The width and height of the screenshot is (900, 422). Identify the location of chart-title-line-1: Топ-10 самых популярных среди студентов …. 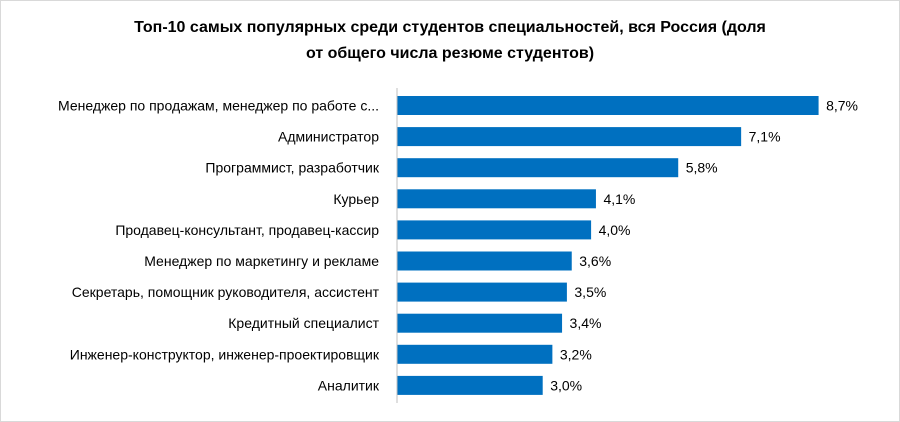
(450, 27).